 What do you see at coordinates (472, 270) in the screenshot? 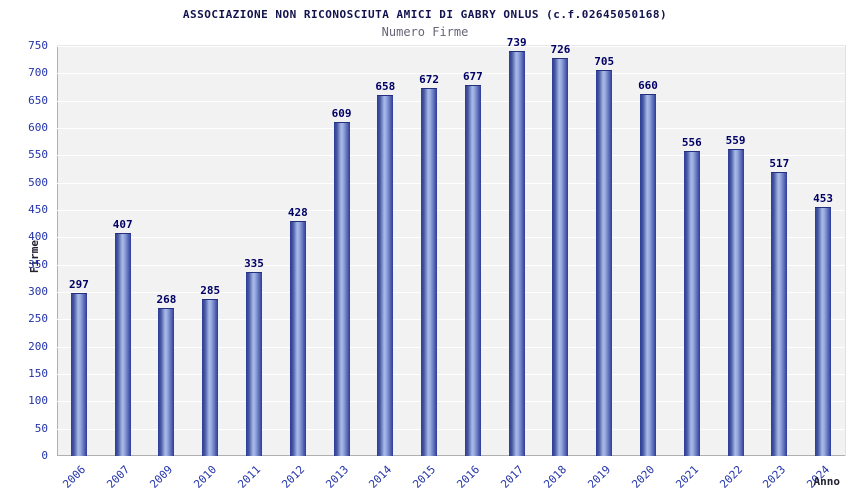
I see `bar-2016` at bounding box center [472, 270].